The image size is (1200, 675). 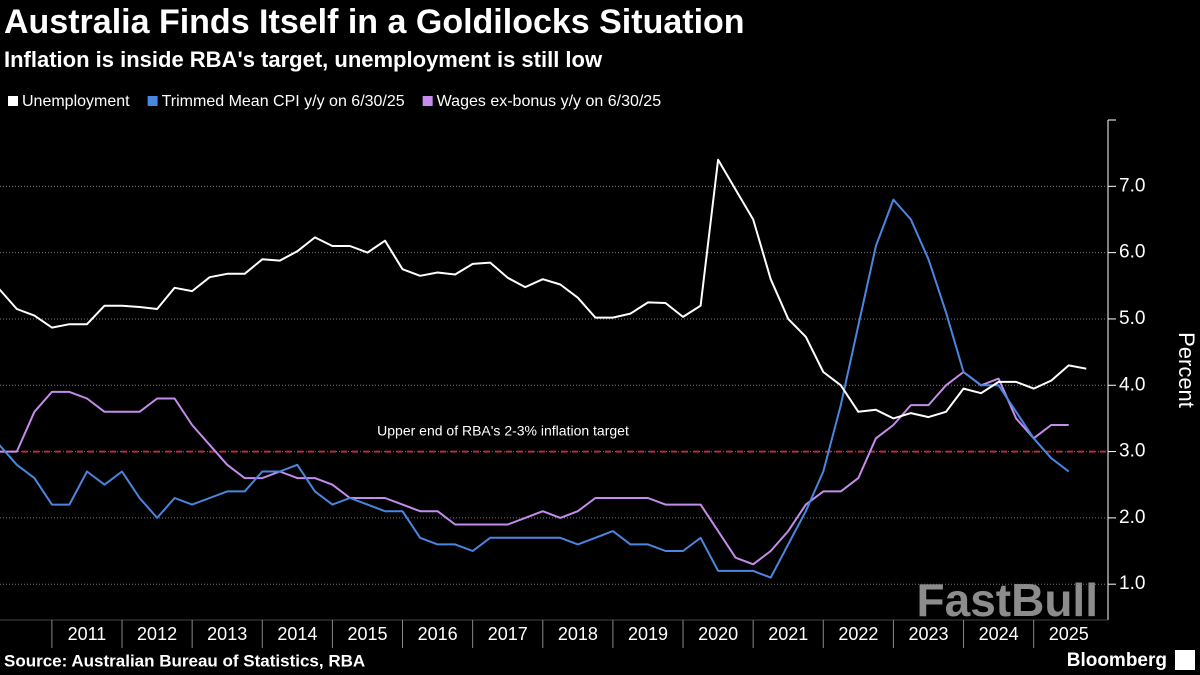 What do you see at coordinates (157, 634) in the screenshot?
I see `x-tick-label: 2012` at bounding box center [157, 634].